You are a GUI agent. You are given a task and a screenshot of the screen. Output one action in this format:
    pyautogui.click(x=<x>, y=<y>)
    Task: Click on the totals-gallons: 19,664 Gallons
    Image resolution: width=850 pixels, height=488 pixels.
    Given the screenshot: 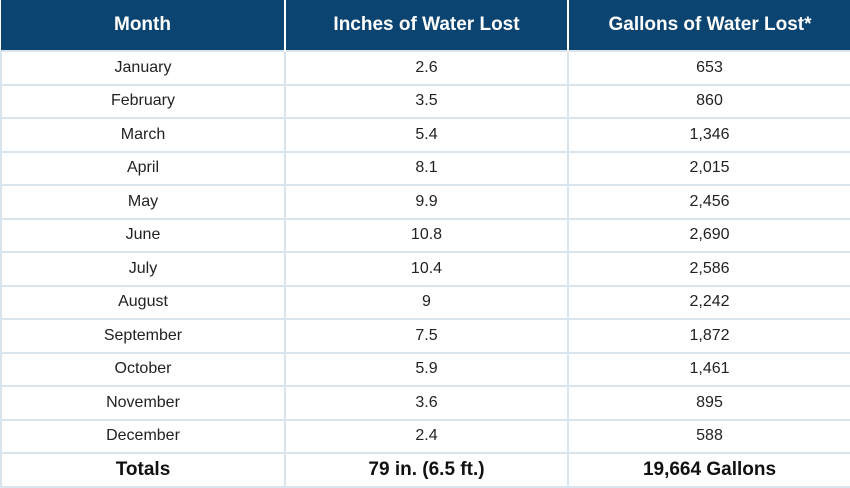 What is the action you would take?
    pyautogui.click(x=708, y=470)
    